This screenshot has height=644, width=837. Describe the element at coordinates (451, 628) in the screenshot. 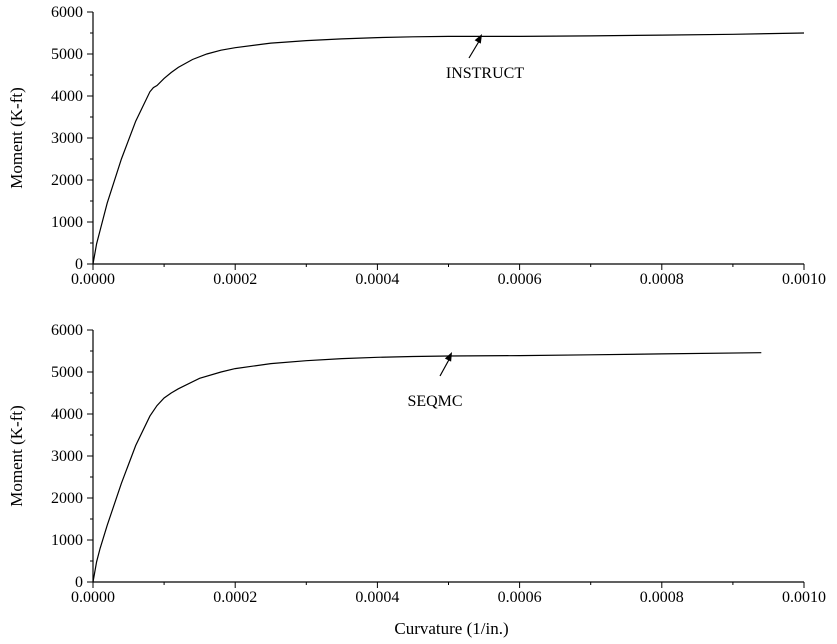

I see `x-axis-title: Curvature (1/in.)` at that location.